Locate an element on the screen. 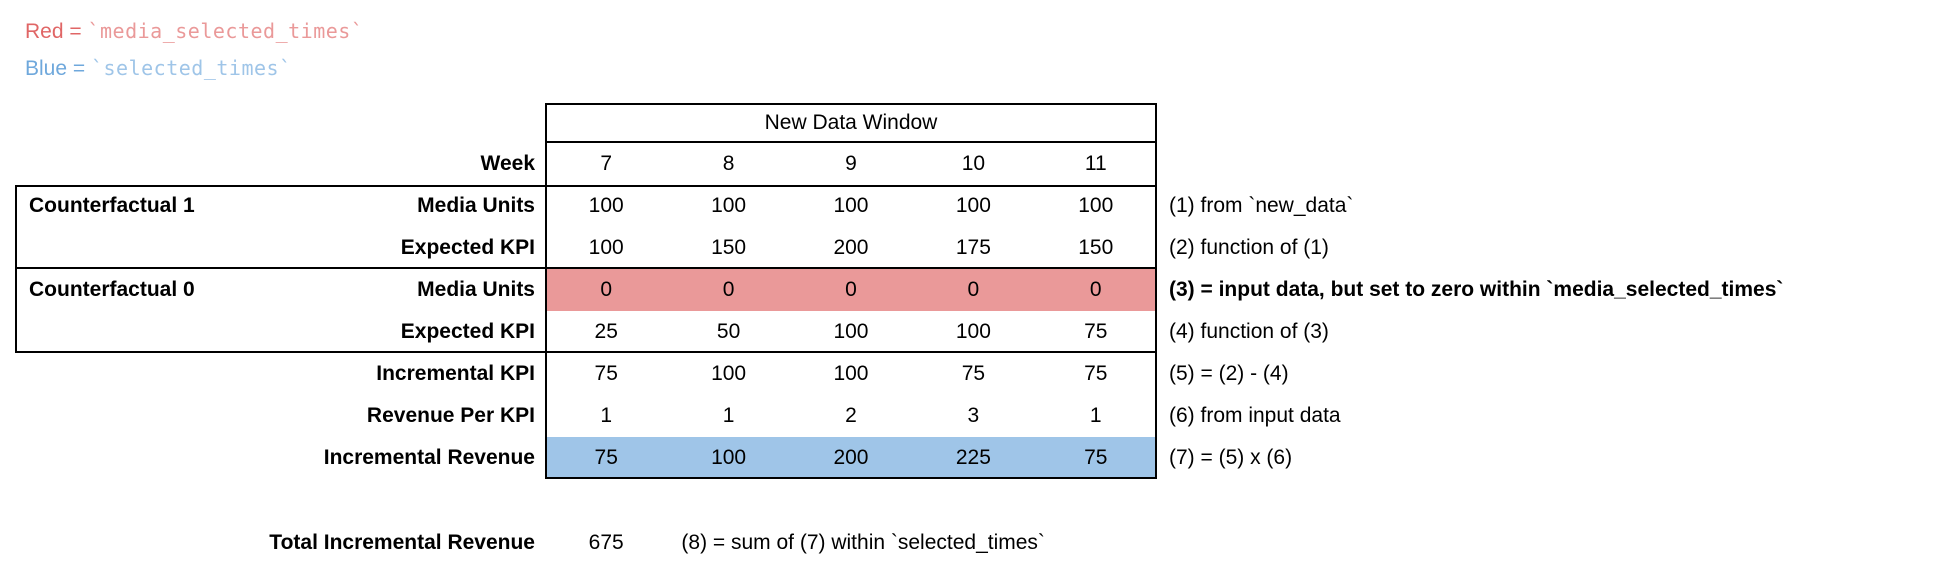 Image resolution: width=1960 pixels, height=574 pixels. new-data-window-header: New Data Window is located at coordinates (851, 122).